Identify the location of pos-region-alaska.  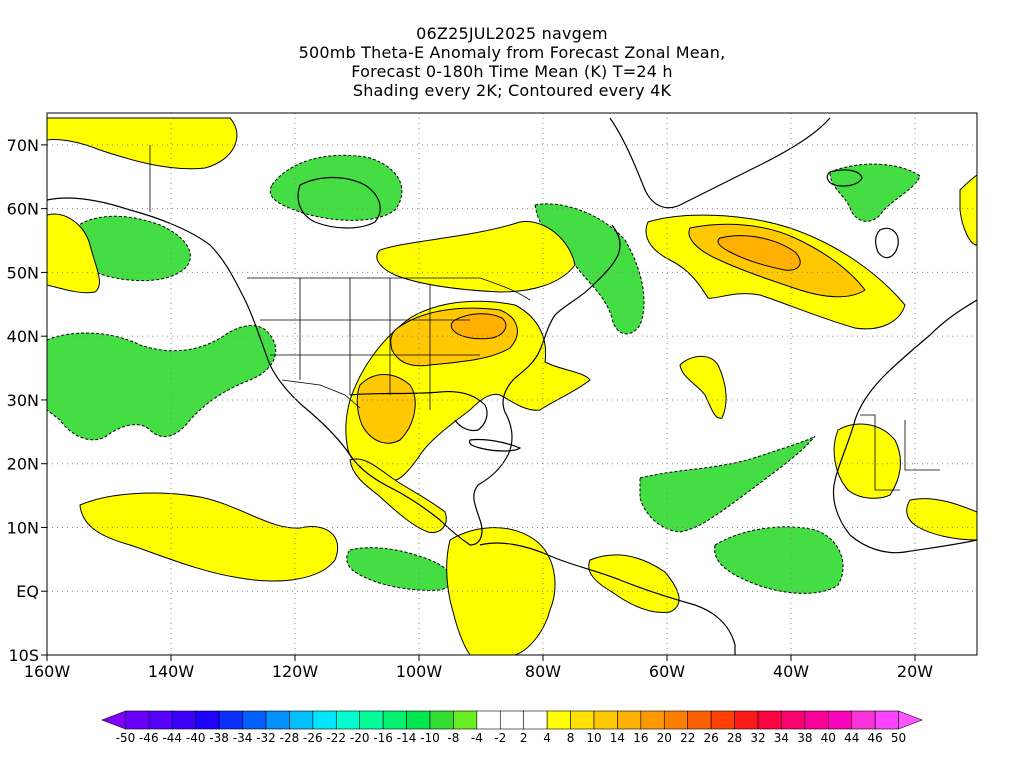
(142, 143).